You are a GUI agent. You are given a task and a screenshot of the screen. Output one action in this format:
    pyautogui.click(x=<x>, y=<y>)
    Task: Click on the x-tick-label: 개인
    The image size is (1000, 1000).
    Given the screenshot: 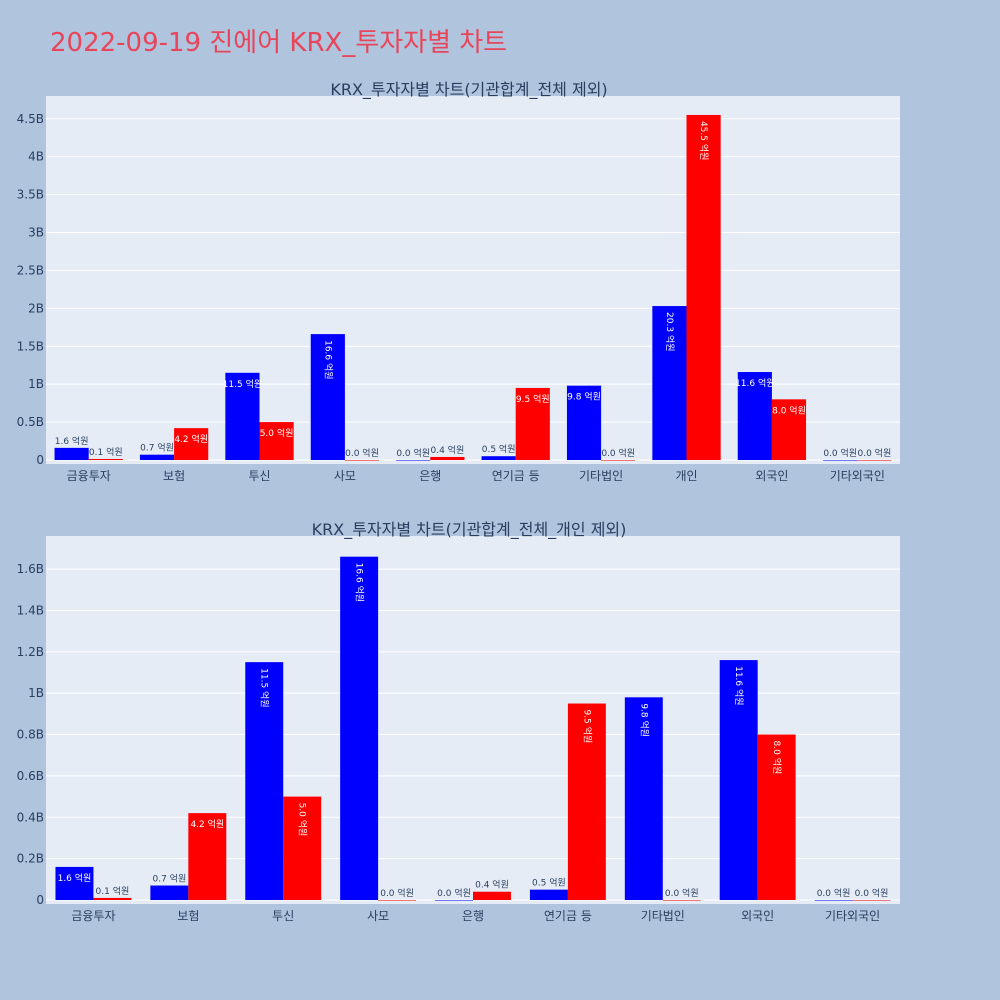 What is the action you would take?
    pyautogui.click(x=686, y=476)
    